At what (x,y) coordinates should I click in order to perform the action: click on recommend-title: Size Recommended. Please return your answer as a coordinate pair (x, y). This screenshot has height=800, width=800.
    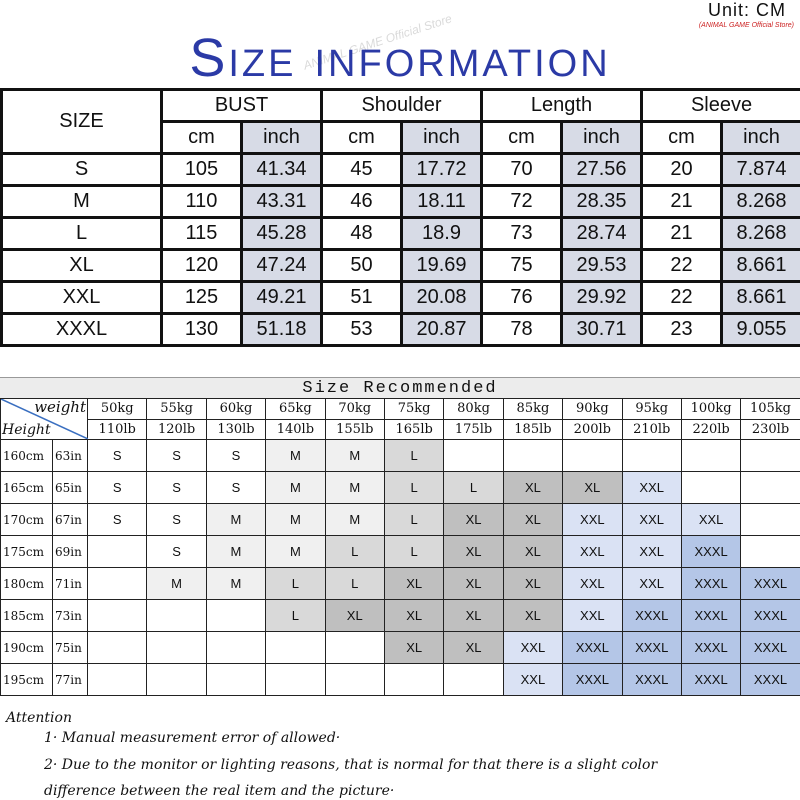
    Looking at the image, I should click on (400, 388).